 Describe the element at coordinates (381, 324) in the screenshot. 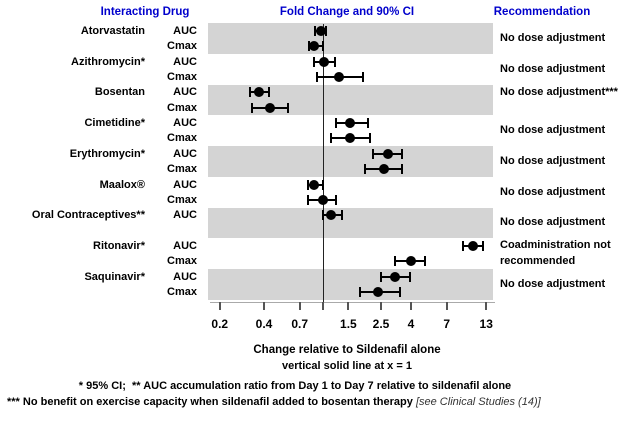

I see `x-axis-tick-label: 2.5` at that location.